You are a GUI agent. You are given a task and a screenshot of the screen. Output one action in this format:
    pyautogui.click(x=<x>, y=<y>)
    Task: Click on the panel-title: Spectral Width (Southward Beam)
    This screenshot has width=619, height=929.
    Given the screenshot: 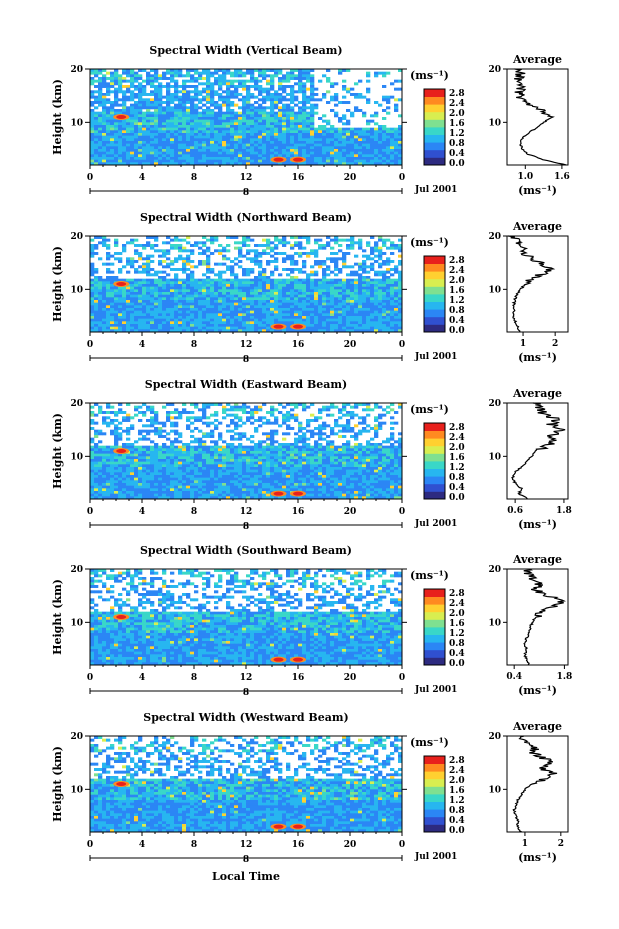 What is the action you would take?
    pyautogui.click(x=246, y=550)
    